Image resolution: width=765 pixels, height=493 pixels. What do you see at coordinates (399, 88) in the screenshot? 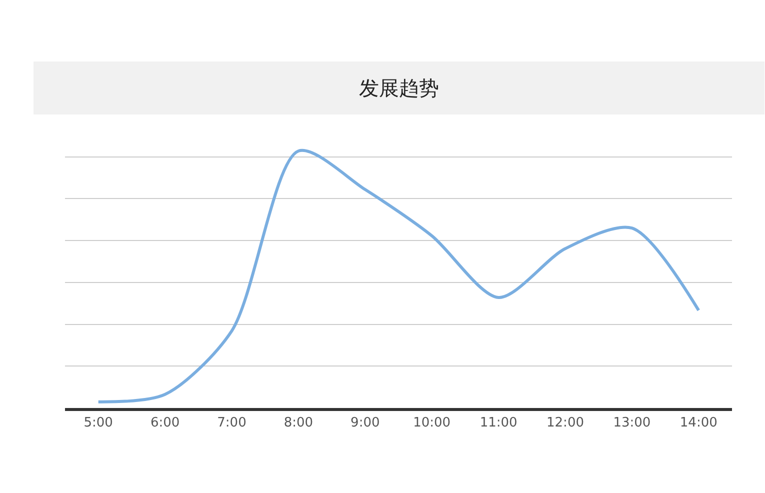
I see `chart-title: 发展趋势` at bounding box center [399, 88].